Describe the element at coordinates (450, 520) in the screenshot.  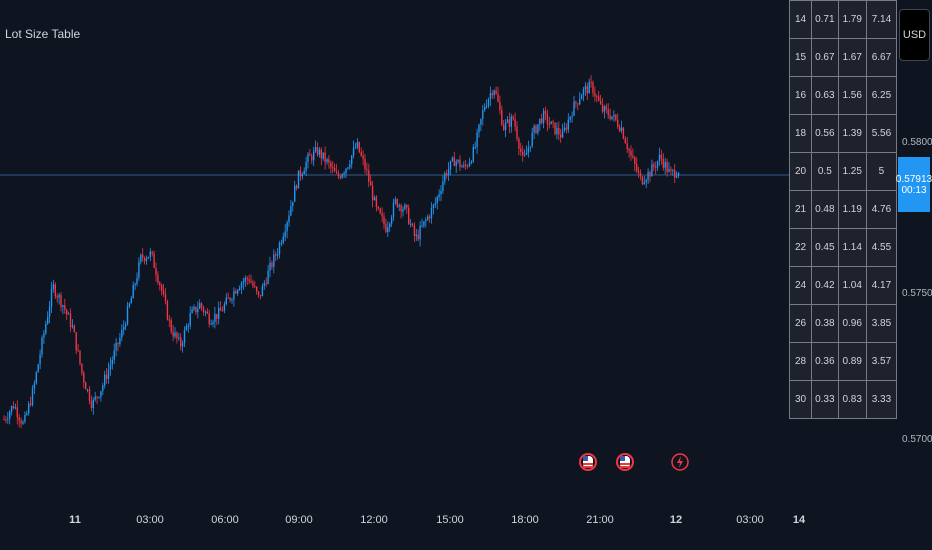
I see `time-label: 15:00` at that location.